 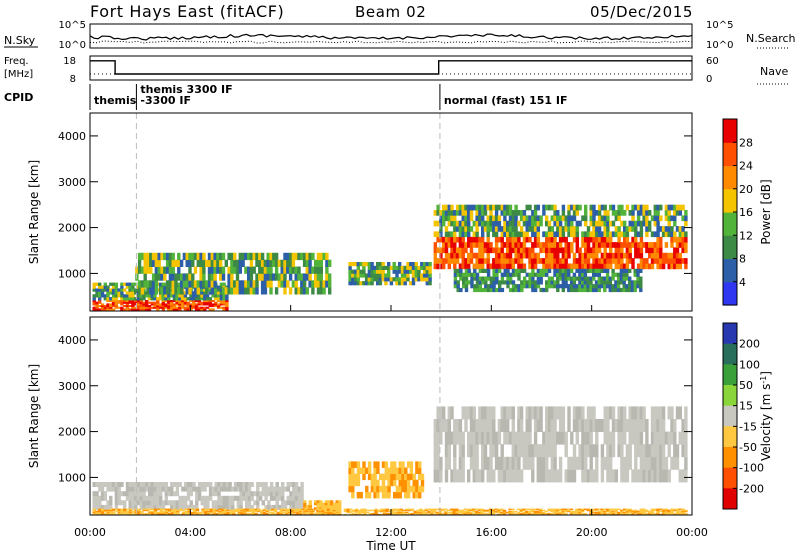 I want to click on colorbar-tick-label: 15, so click(x=746, y=406).